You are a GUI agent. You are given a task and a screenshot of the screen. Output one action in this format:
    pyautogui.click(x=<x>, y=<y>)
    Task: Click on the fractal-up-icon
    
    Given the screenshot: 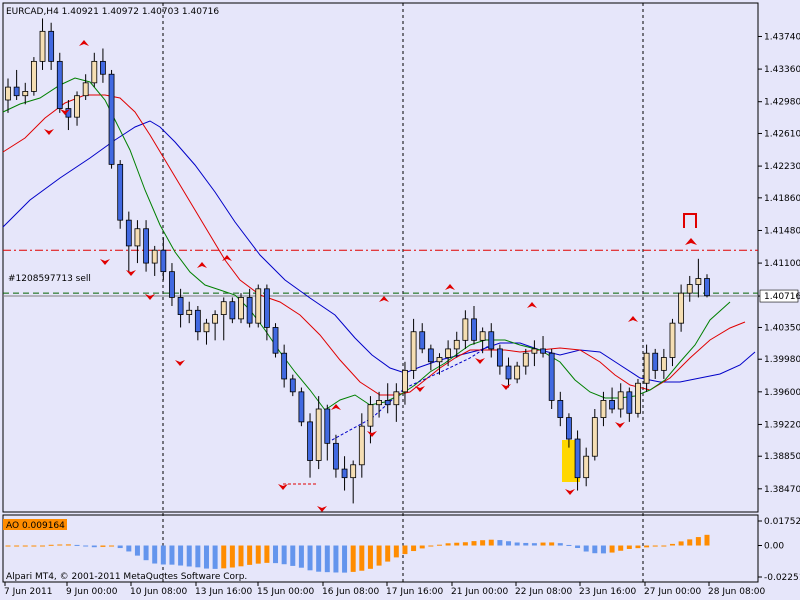 What is the action you would take?
    pyautogui.click(x=336, y=407)
    